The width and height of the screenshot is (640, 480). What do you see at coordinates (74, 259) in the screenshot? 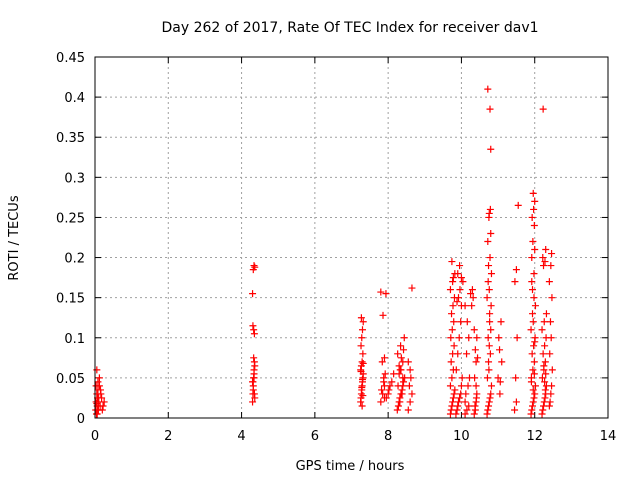
I see `y-tick-label: 0.2` at bounding box center [74, 259].